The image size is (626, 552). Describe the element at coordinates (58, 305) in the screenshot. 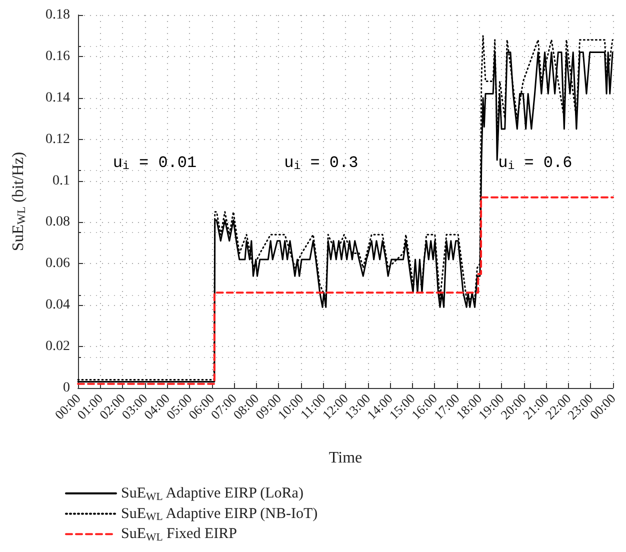

I see `y-tick-label: 0.04` at that location.